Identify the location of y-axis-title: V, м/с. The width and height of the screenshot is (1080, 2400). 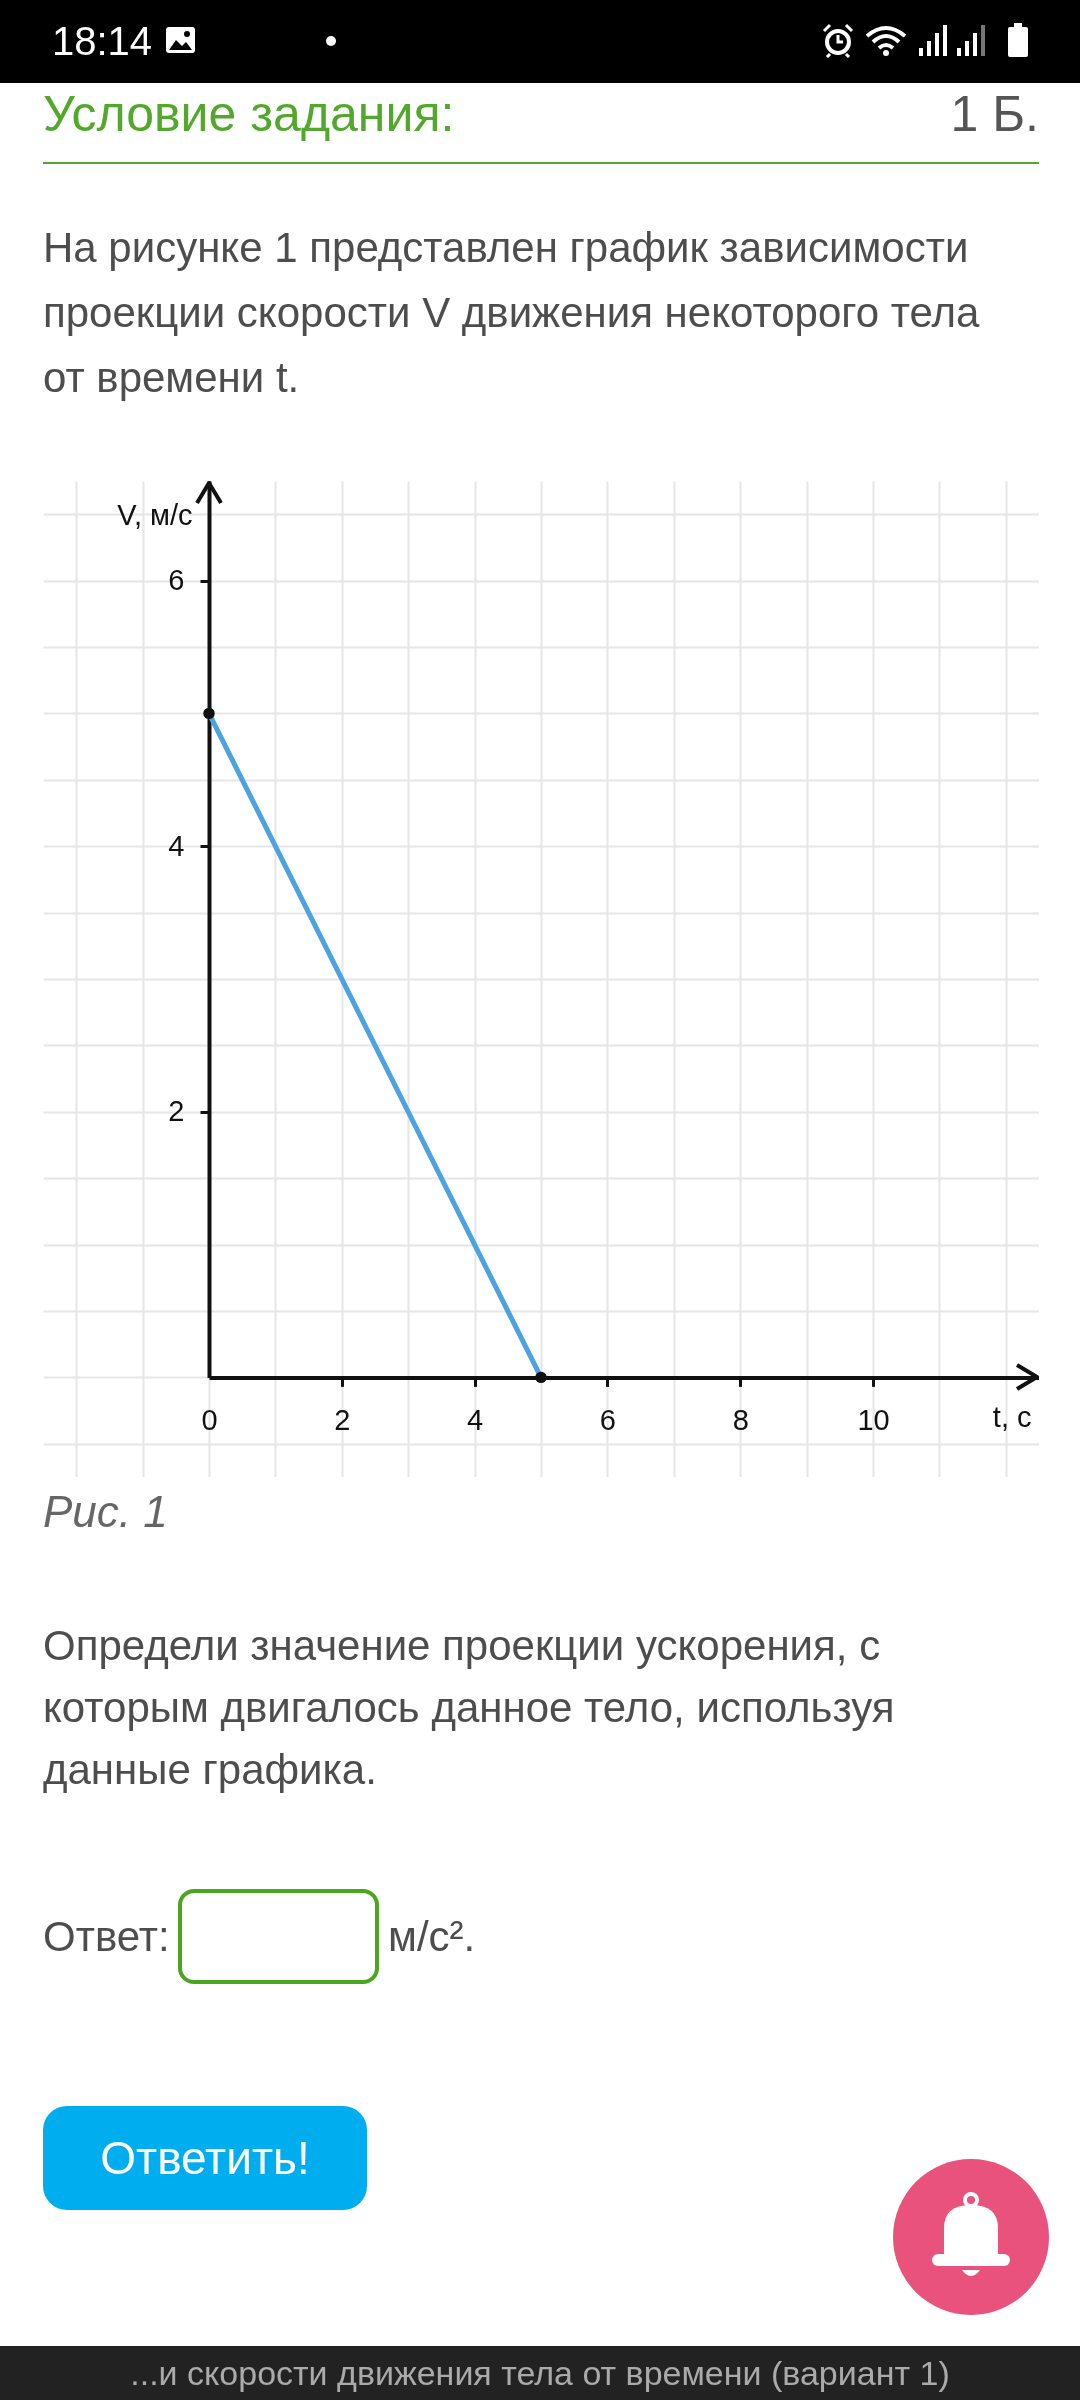
(155, 514).